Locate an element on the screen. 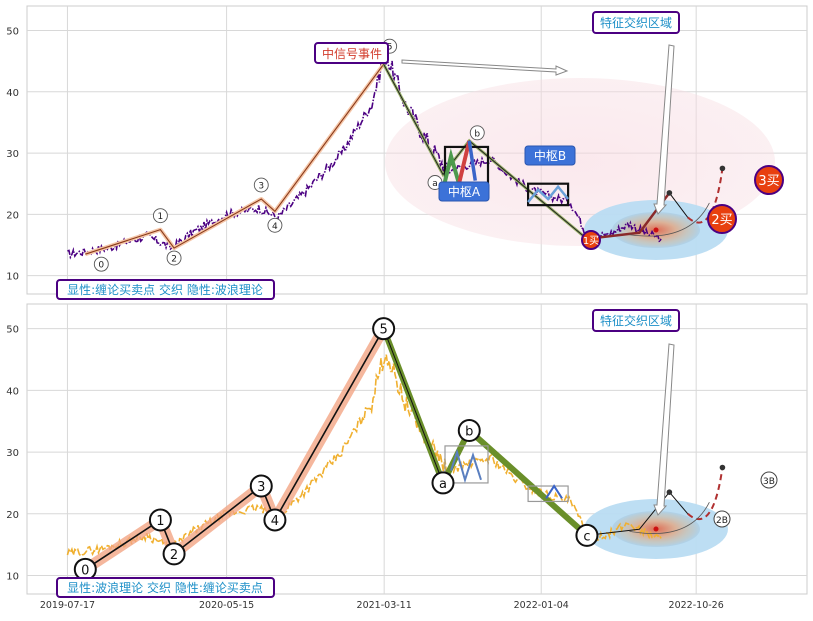 This screenshot has width=813, height=621. bottom-pivot-a-wave is located at coordinates (466, 466).